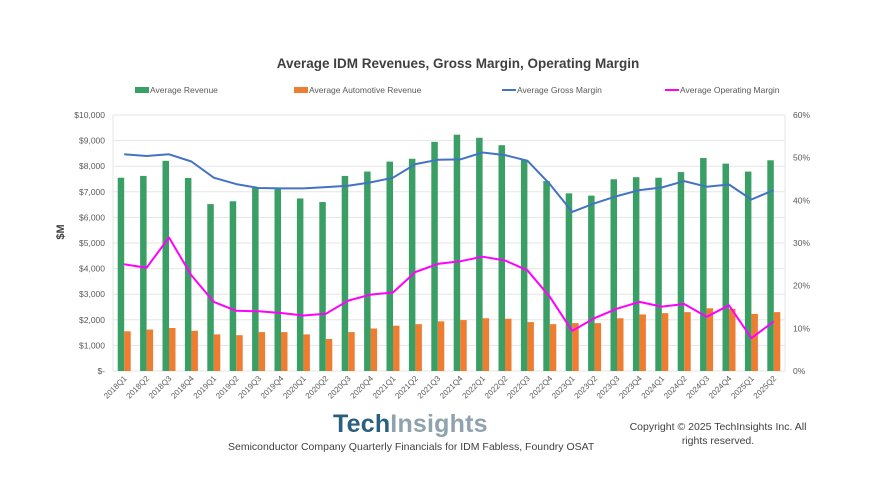 The width and height of the screenshot is (875, 494). I want to click on logo-part-insights: Insights, so click(439, 424).